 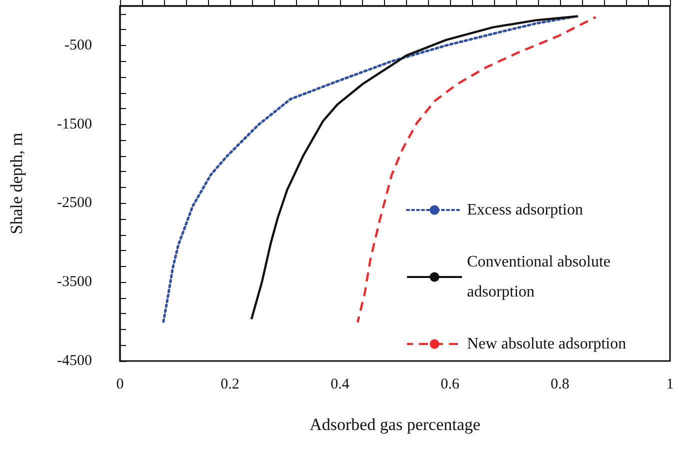 I want to click on x-tick-label: 0.4, so click(x=340, y=384).